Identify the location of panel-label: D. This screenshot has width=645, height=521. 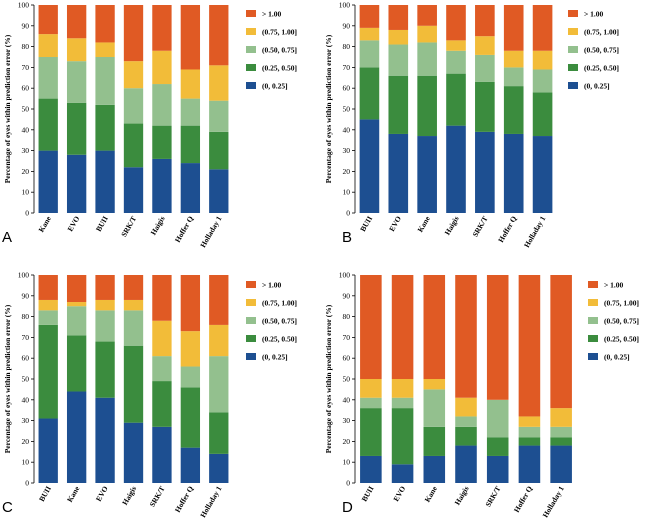
(347, 507).